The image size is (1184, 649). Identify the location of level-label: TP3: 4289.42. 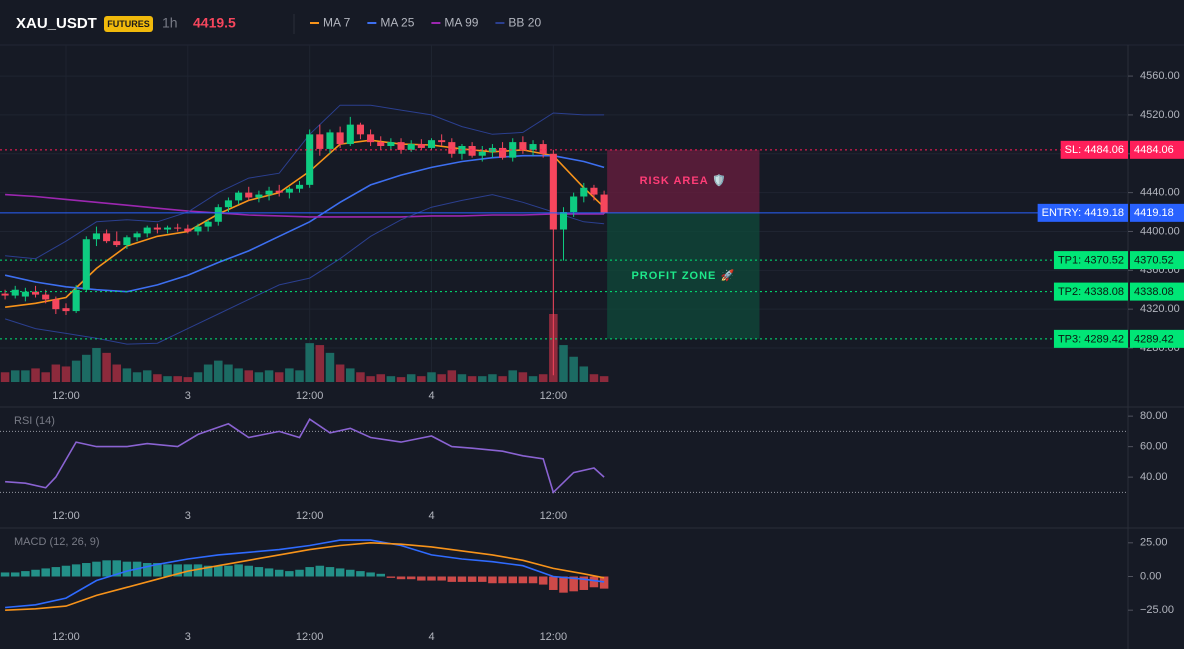
(1091, 339).